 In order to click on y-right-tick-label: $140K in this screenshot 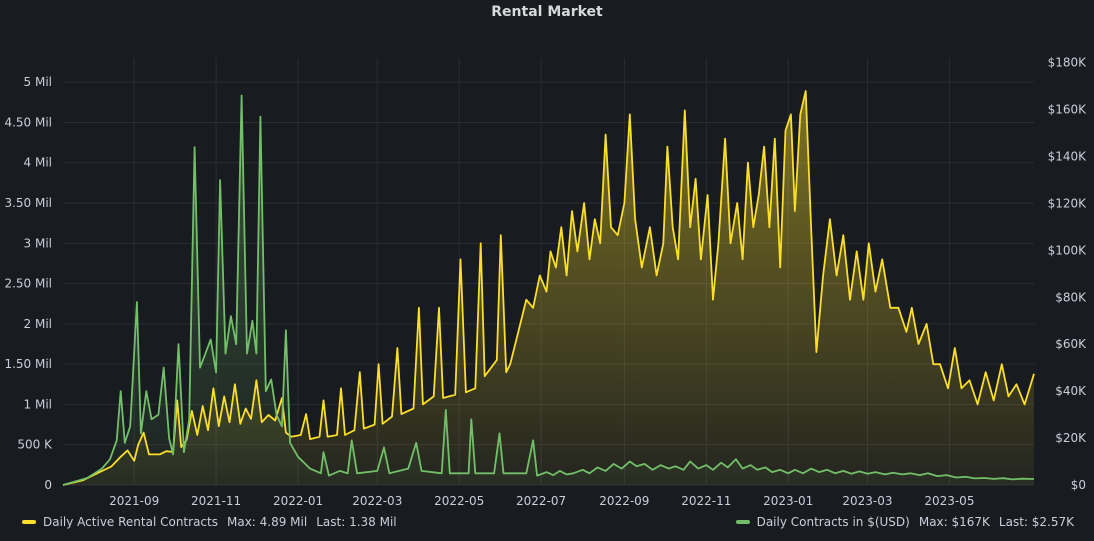, I will do `click(1068, 157)`.